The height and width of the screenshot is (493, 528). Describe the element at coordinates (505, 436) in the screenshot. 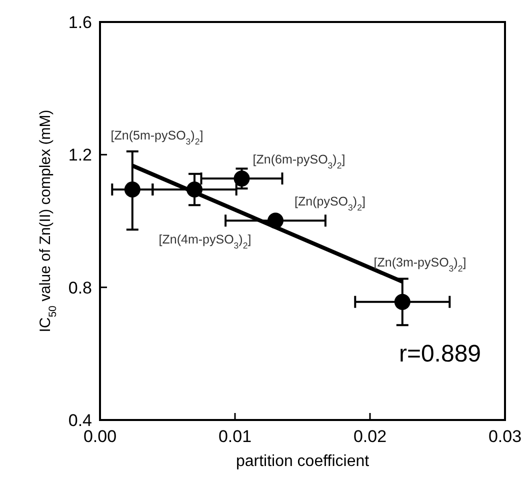

I see `x-tick-label: 0.03` at that location.